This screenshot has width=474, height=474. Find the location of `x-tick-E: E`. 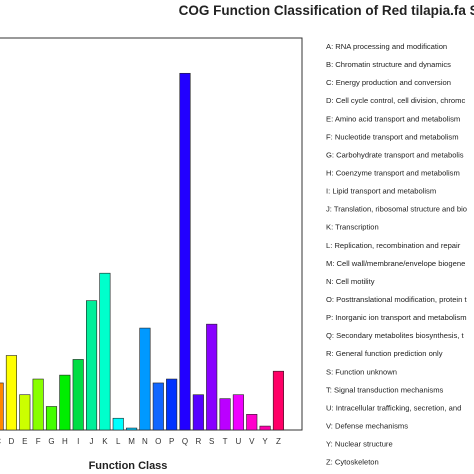

x-tick-E: E is located at coordinates (24, 441).